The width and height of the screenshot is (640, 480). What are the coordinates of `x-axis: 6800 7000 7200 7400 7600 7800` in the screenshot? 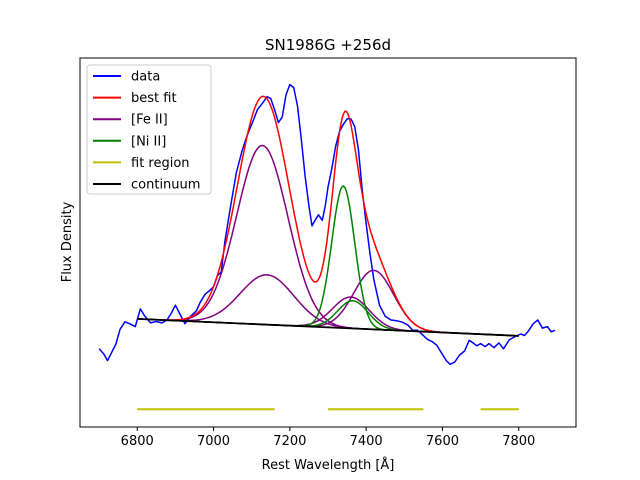 It's located at (328, 438).